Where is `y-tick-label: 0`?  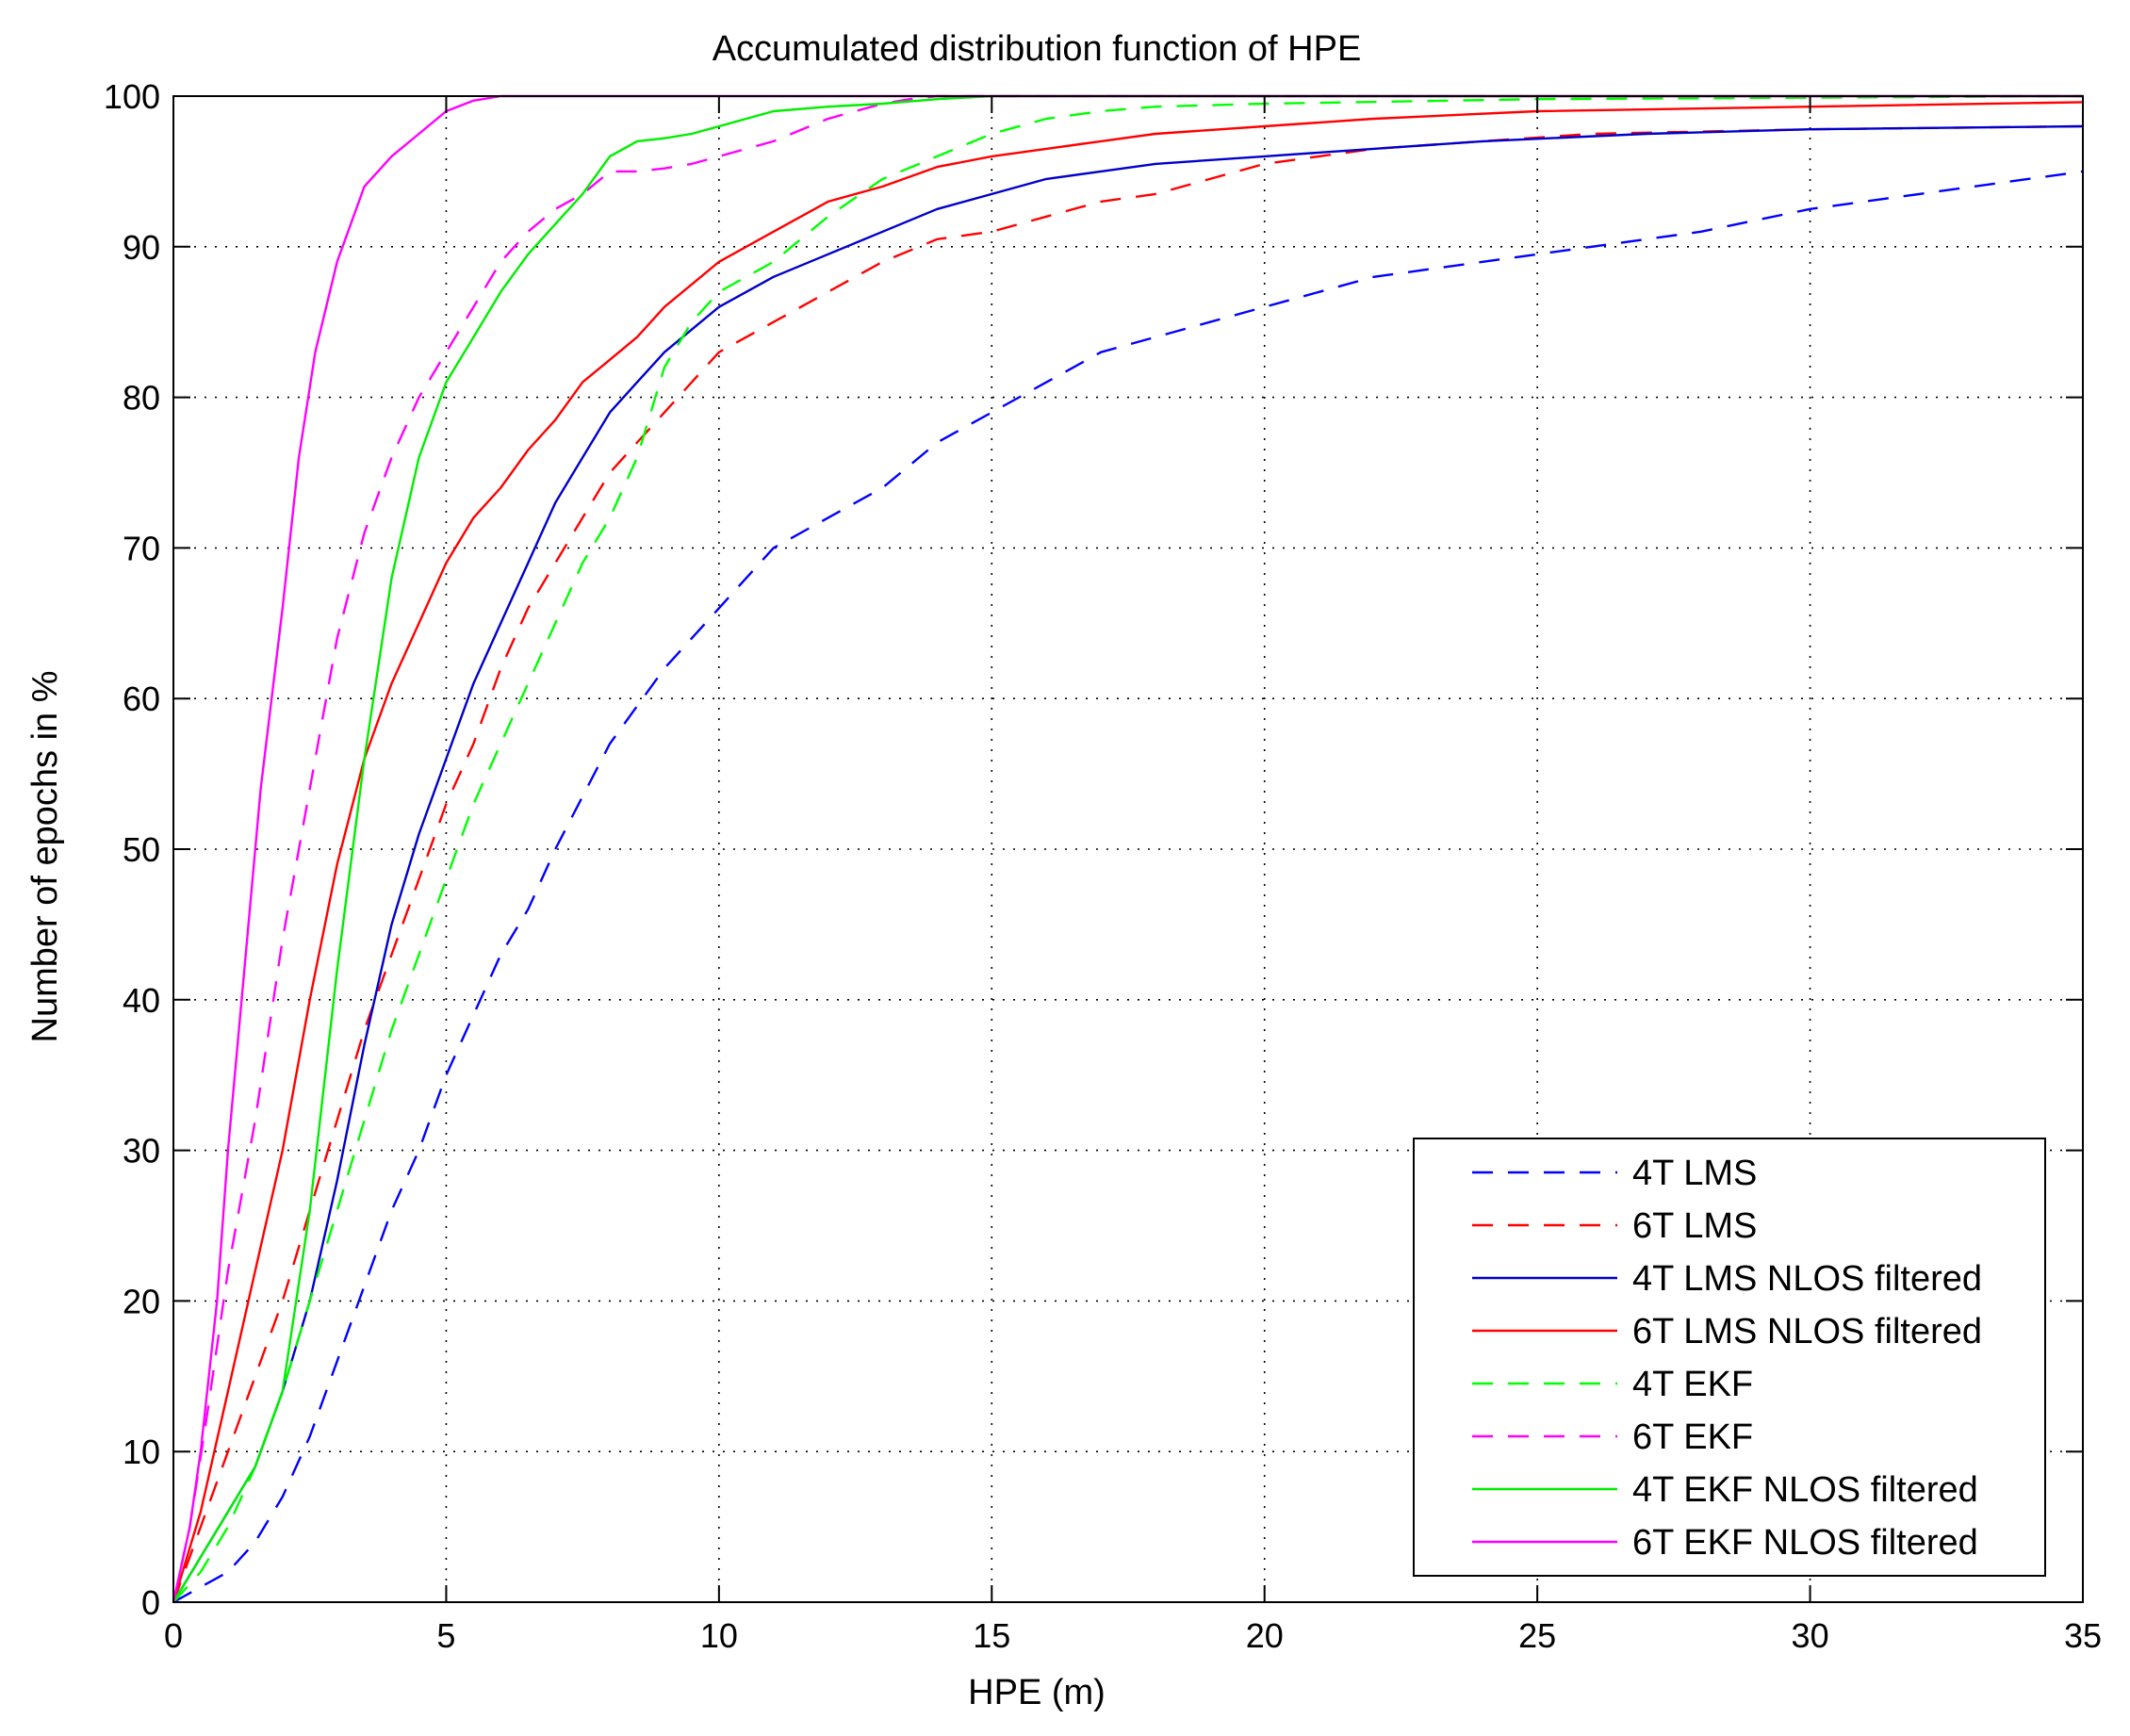
y-tick-label: 0 is located at coordinates (150, 1602).